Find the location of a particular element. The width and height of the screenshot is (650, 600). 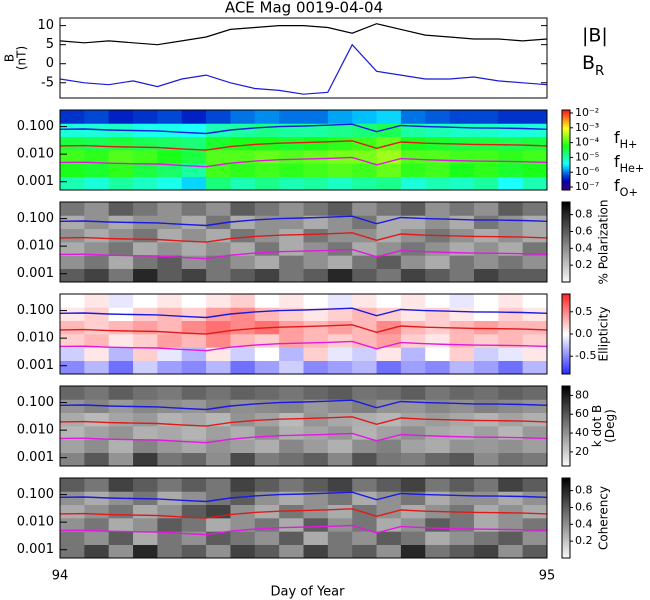

x-tick-label: 95 is located at coordinates (547, 576).